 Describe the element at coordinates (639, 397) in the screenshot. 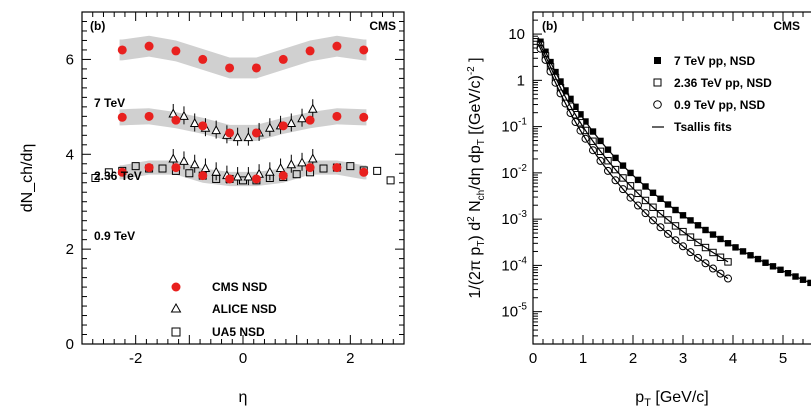

I see `right-x-axis-title-p: p` at that location.